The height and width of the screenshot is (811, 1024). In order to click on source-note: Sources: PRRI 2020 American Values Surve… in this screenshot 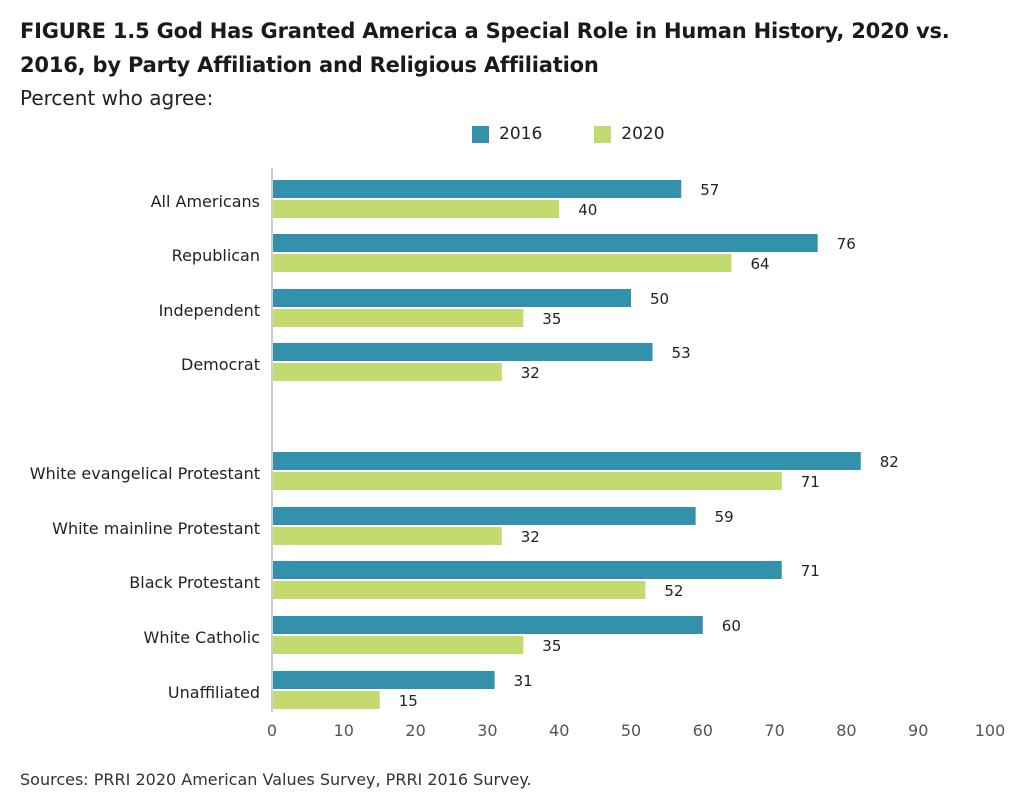, I will do `click(276, 779)`.